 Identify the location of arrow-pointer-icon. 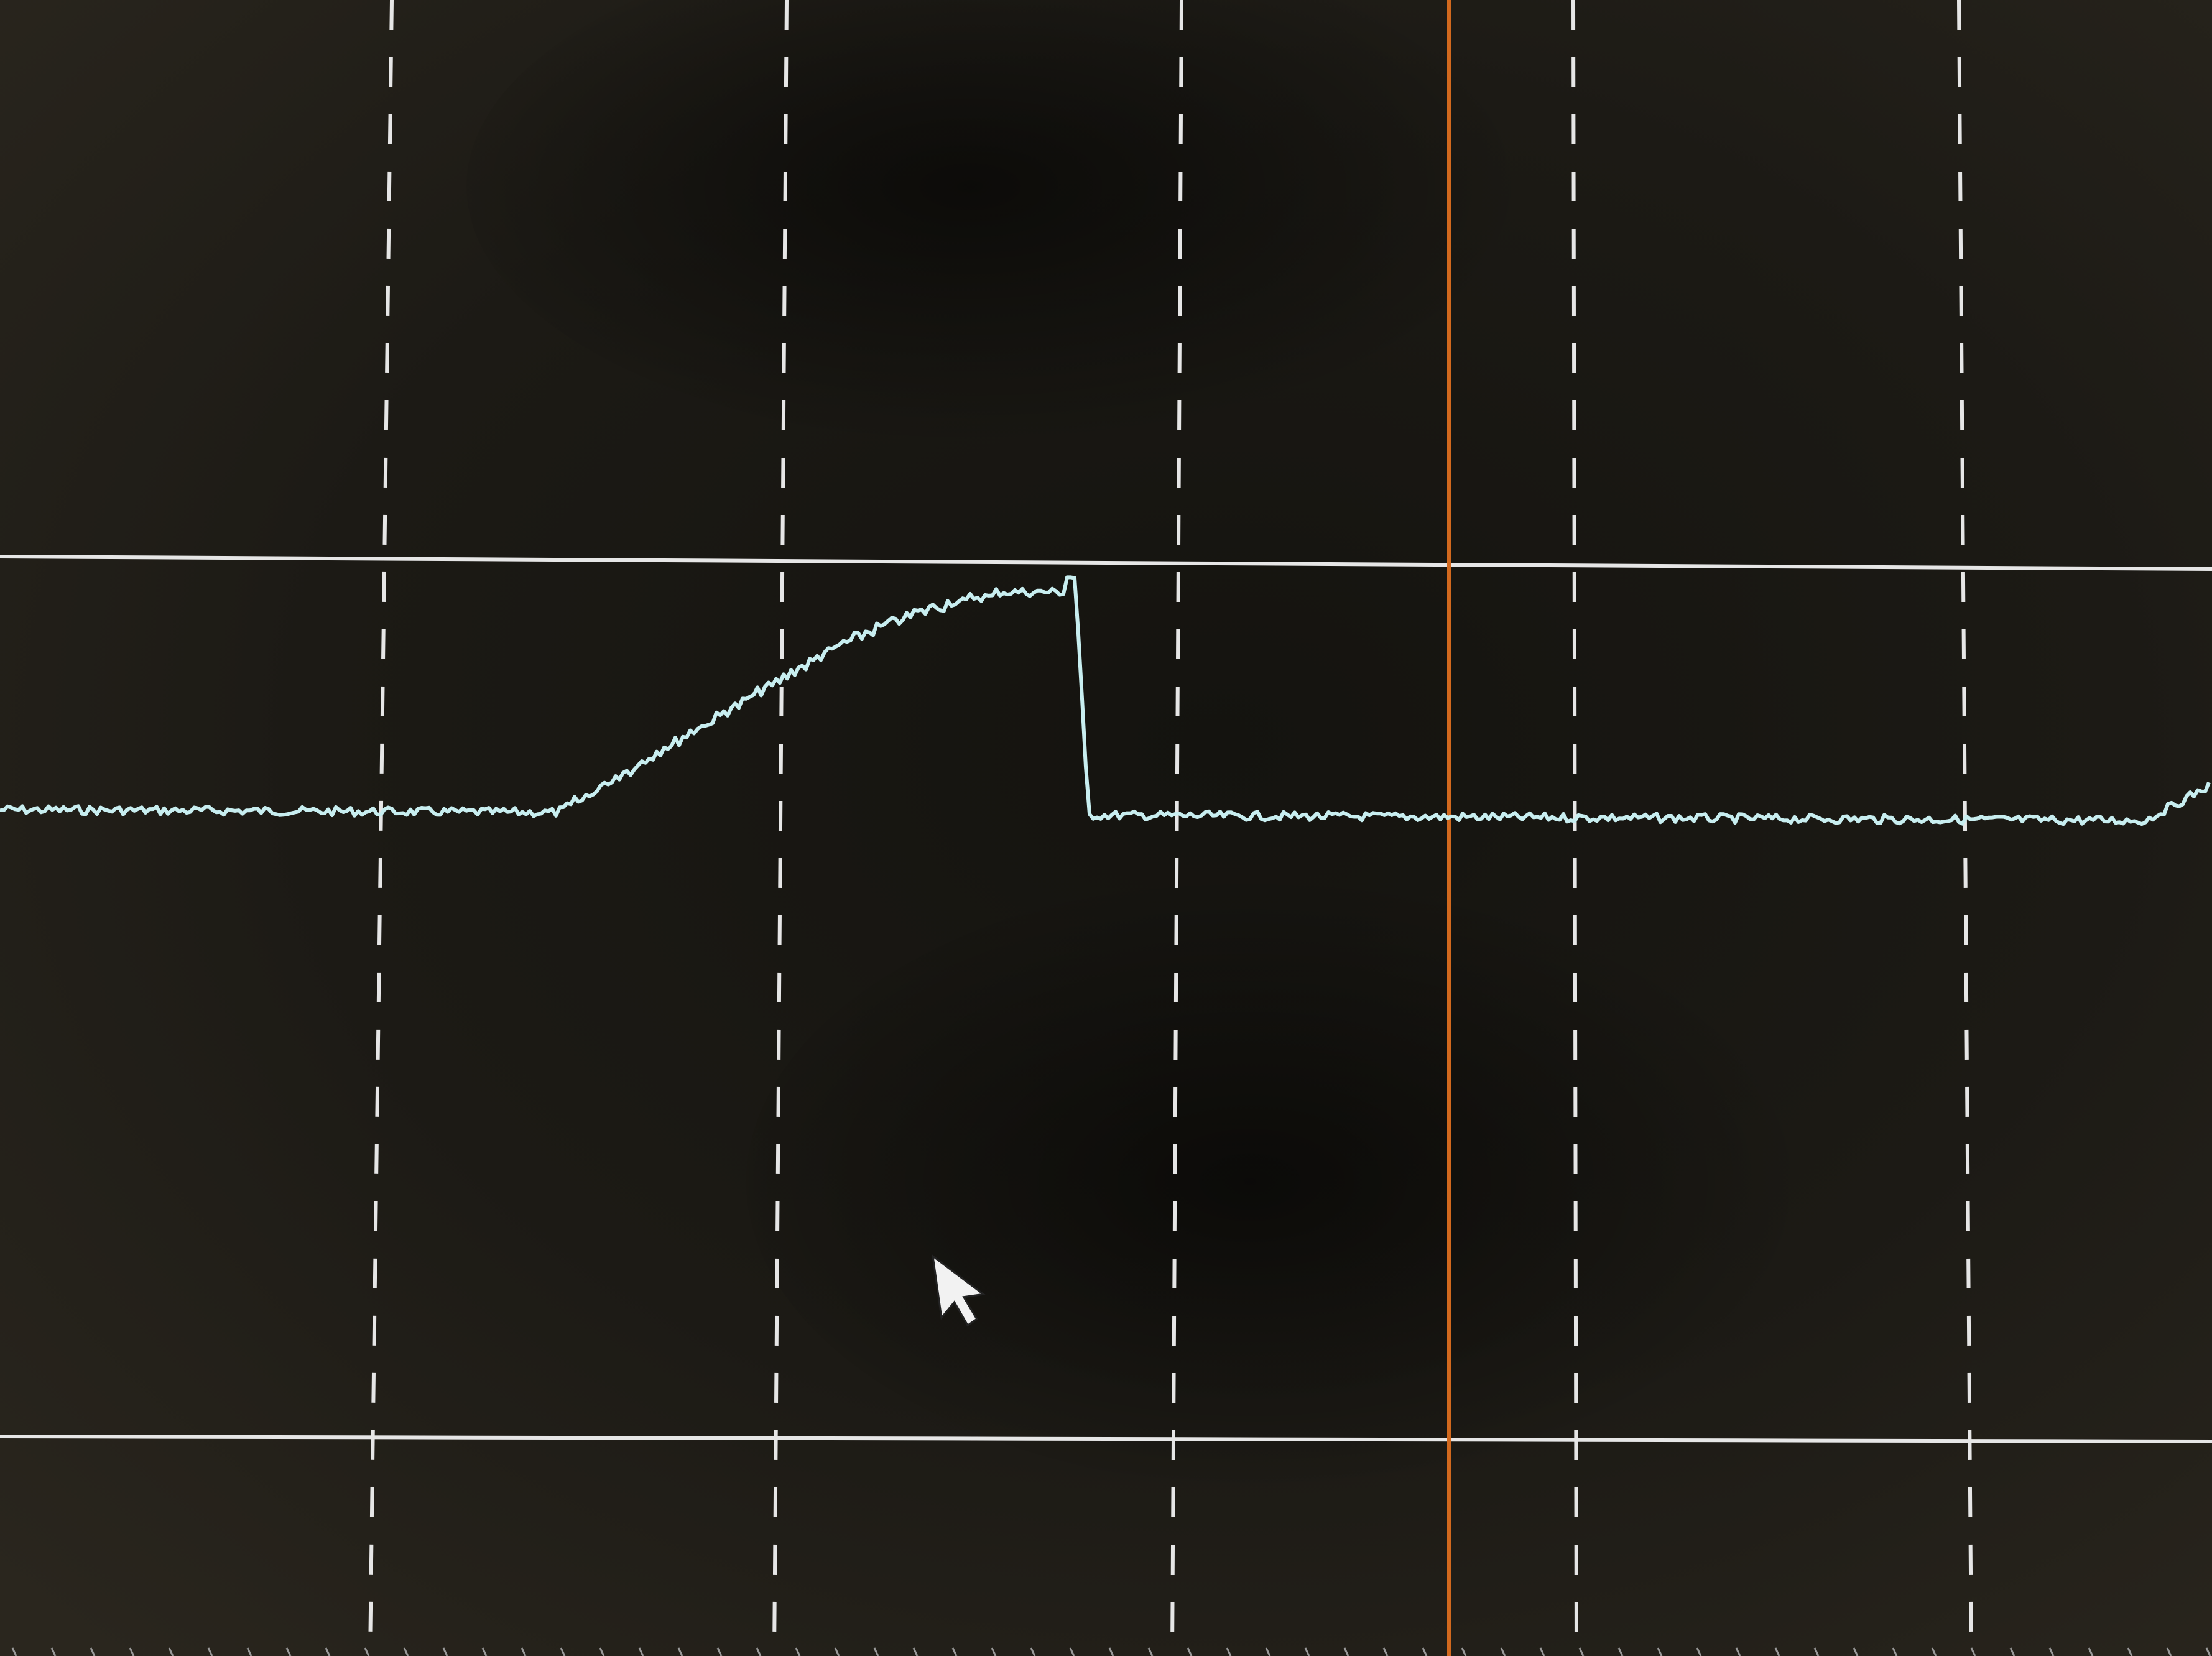
(959, 1291).